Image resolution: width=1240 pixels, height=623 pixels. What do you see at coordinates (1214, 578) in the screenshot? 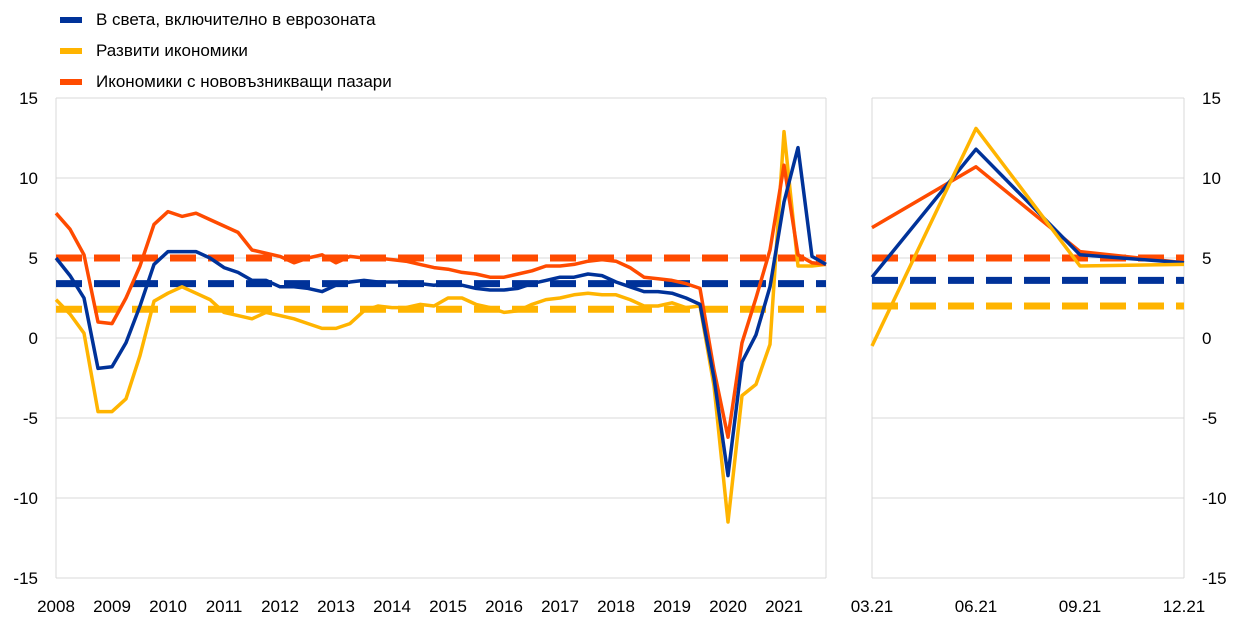
I see `y-tick-label-right: -15` at bounding box center [1214, 578].